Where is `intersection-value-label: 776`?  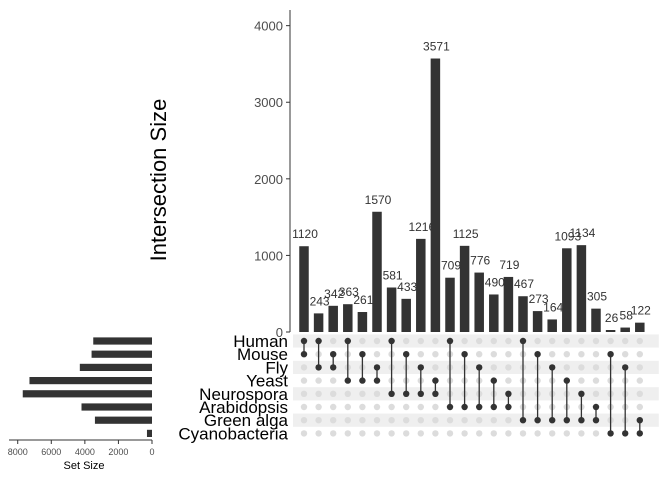
intersection-value-label: 776 is located at coordinates (480, 261).